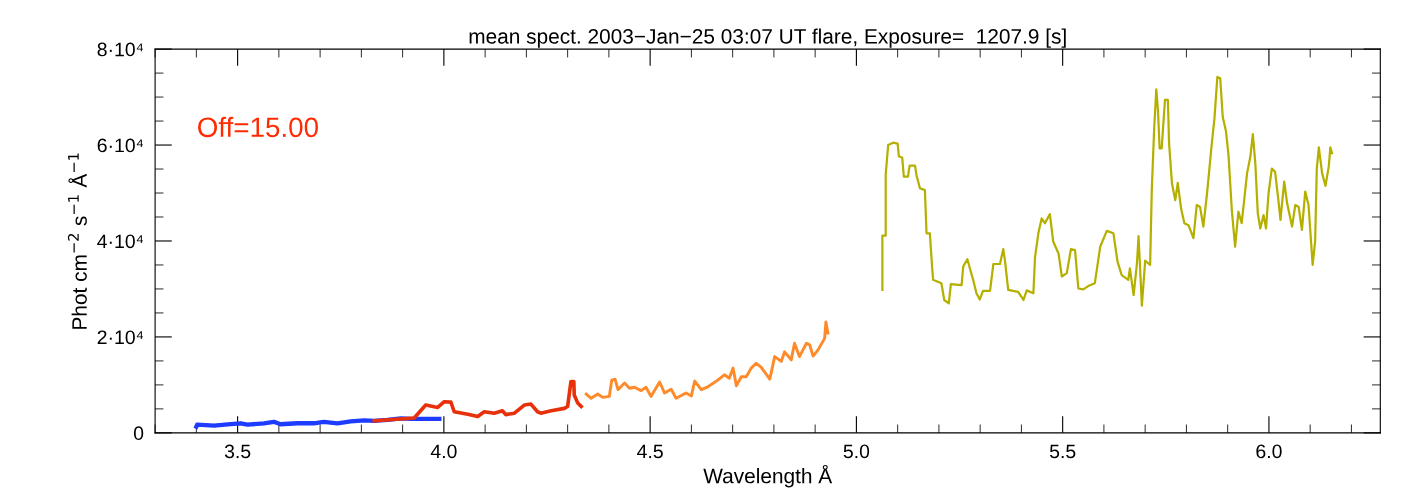  I want to click on x-tick-label: 6.0, so click(1269, 451).